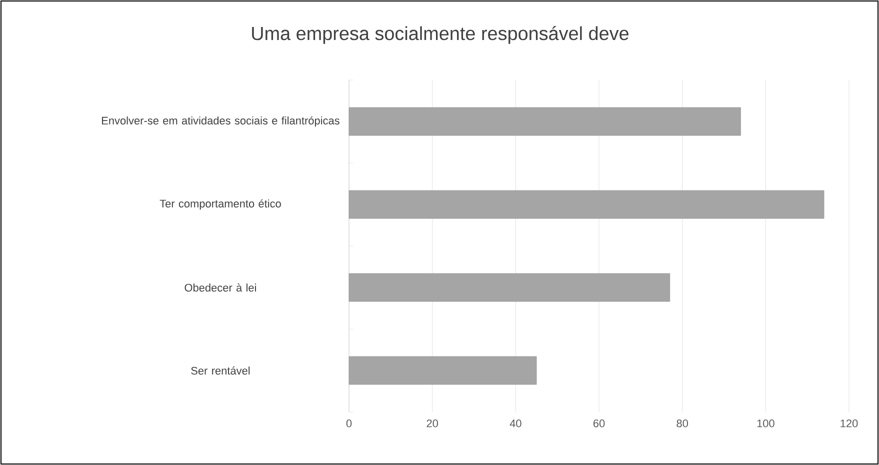  I want to click on x-tick-label: 20, so click(432, 424).